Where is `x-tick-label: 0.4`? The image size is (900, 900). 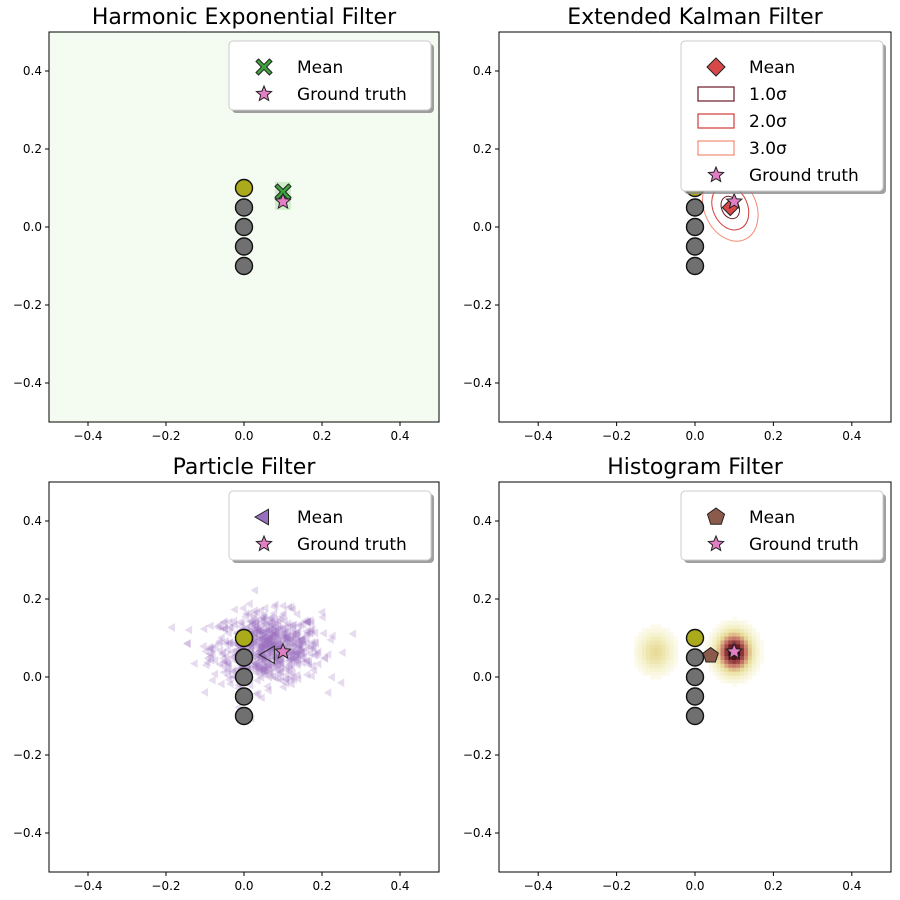
x-tick-label: 0.4 is located at coordinates (851, 886).